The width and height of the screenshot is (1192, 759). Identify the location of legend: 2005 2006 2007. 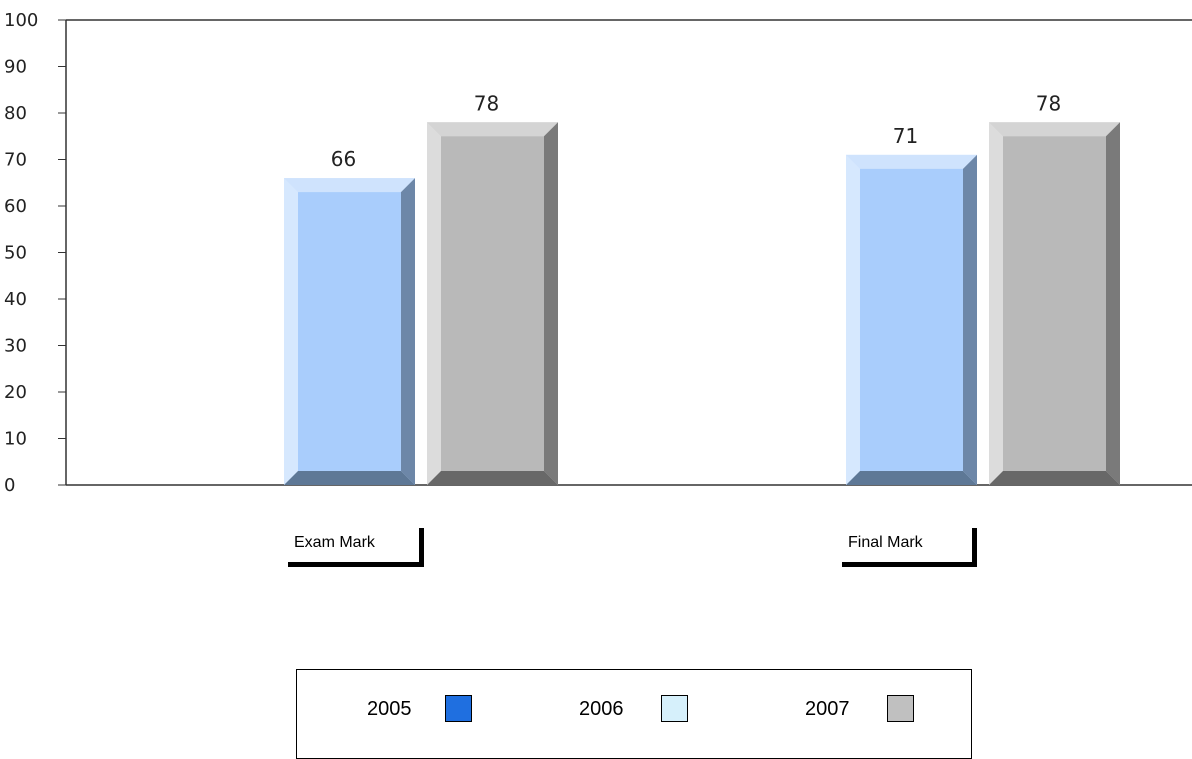
(634, 714).